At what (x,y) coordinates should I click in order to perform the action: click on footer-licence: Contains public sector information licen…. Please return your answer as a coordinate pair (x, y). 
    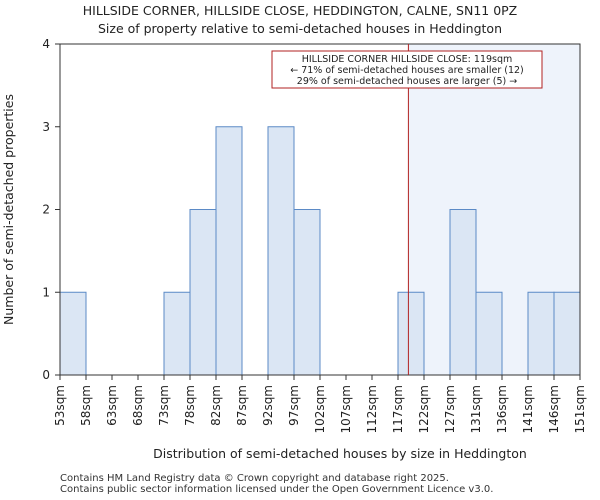
    Looking at the image, I should click on (277, 489).